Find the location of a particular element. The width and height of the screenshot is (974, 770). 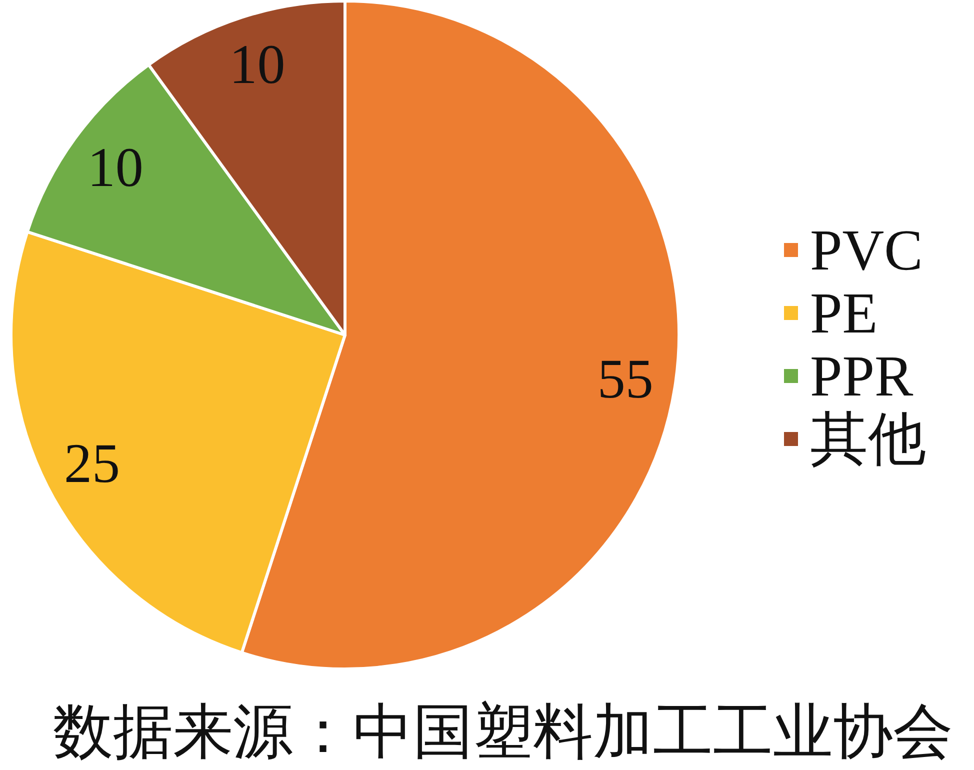

data-label: 55 is located at coordinates (625, 379).